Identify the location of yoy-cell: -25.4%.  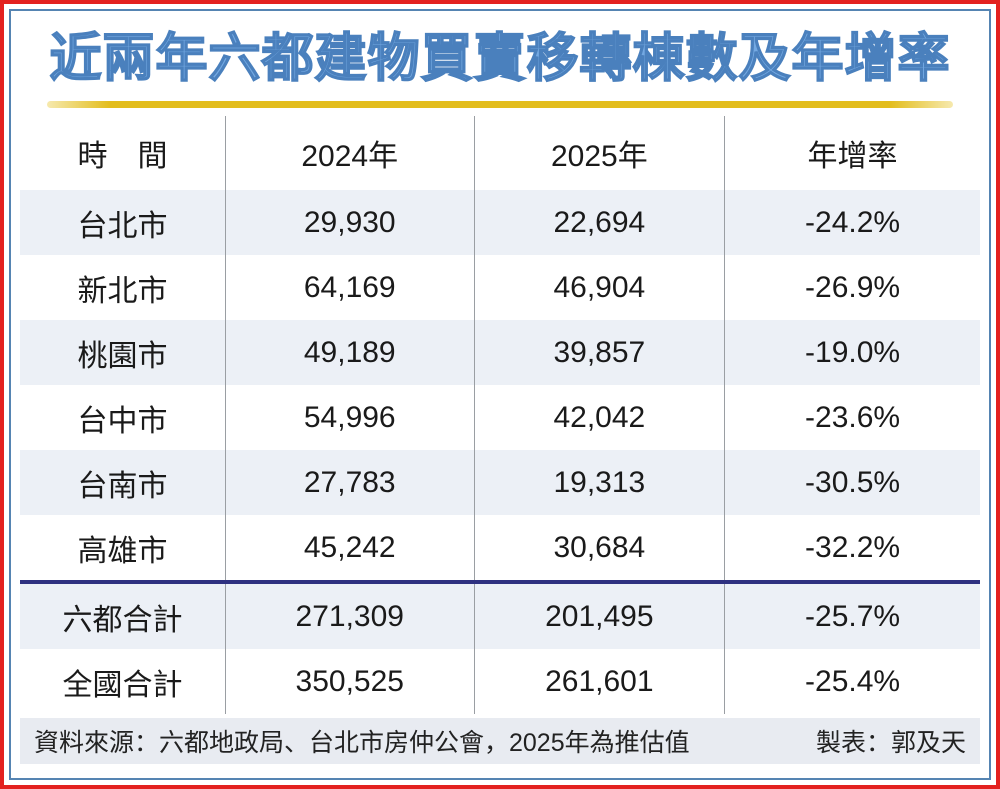
(852, 681).